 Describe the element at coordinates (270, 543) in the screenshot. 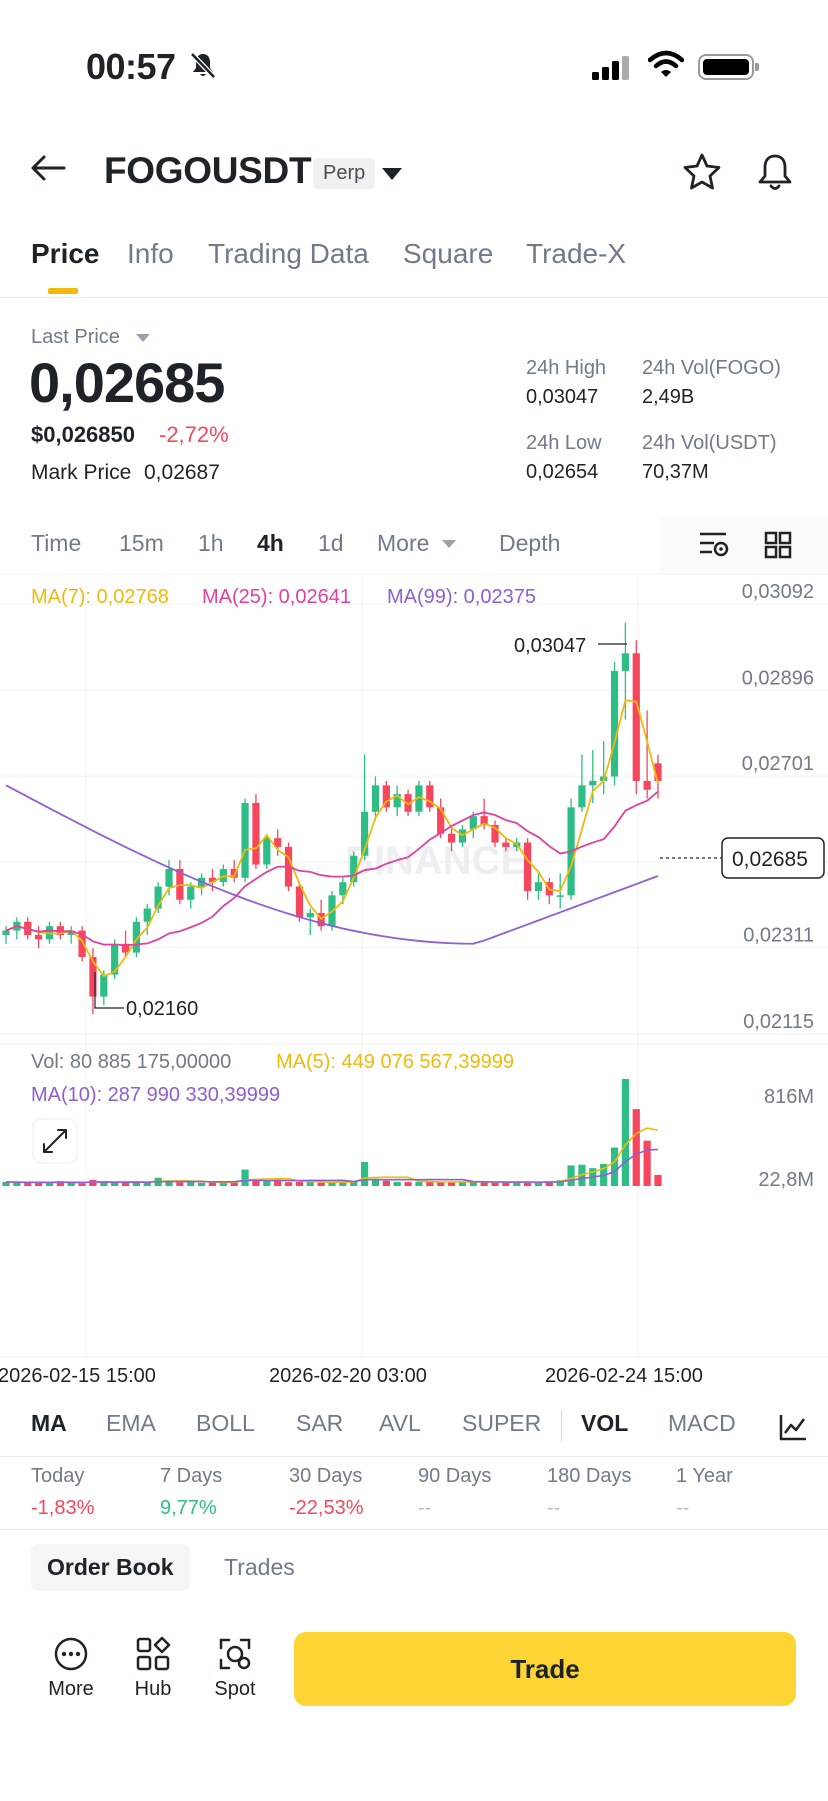

I see `timeframe-4h: 4h` at that location.